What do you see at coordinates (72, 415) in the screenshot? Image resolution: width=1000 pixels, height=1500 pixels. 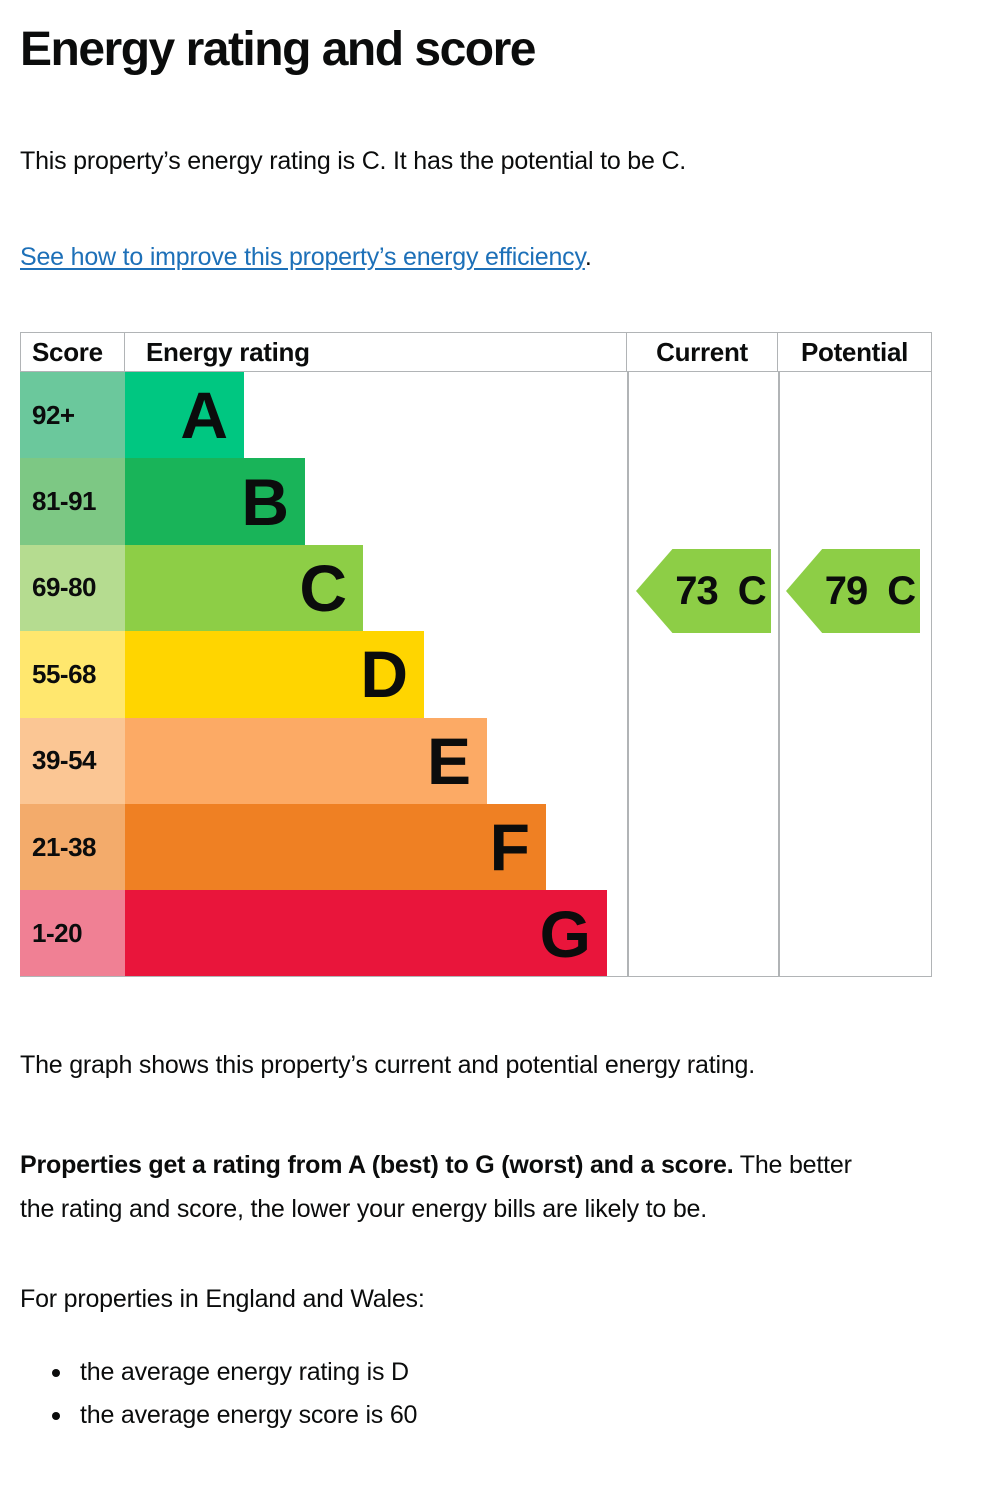 I see `band-a-score: 92+` at bounding box center [72, 415].